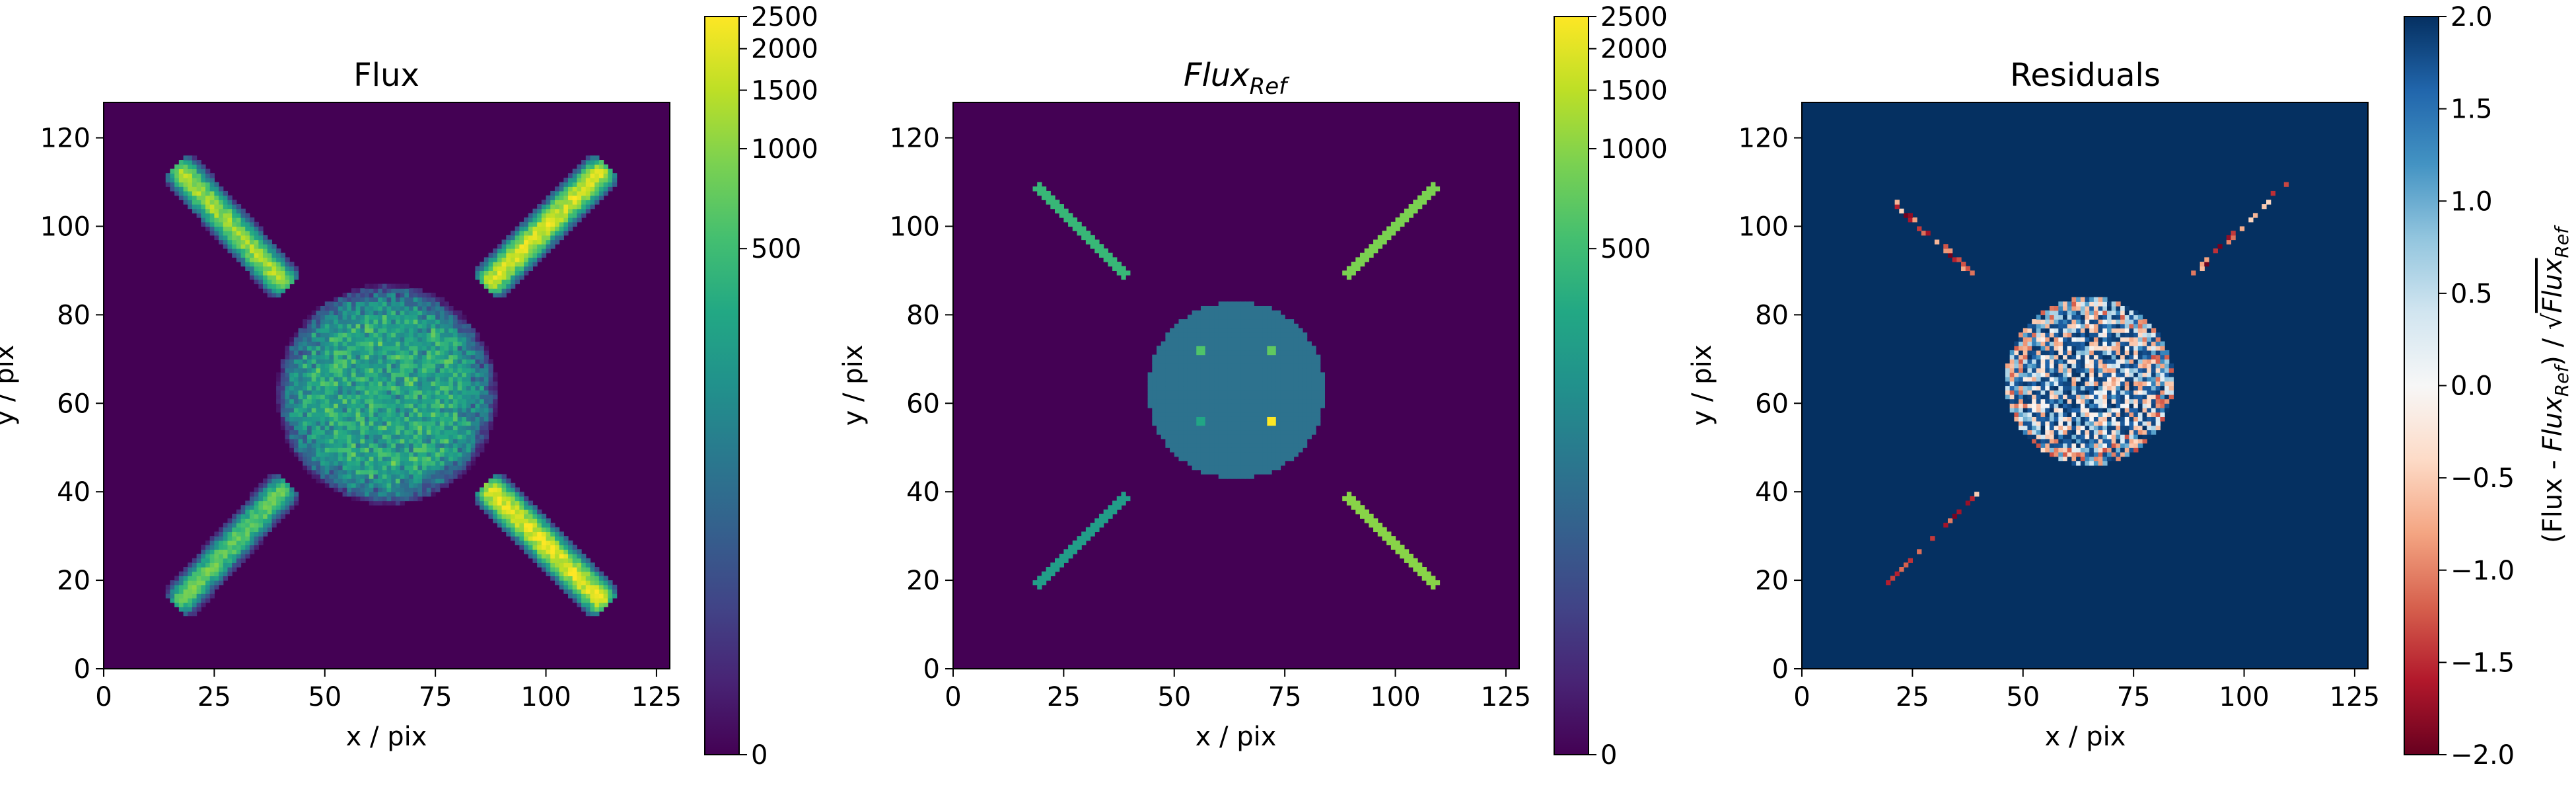 The width and height of the screenshot is (2576, 793). Describe the element at coordinates (2553, 497) in the screenshot. I see `cbar-label-prefix: (Flux -` at that location.